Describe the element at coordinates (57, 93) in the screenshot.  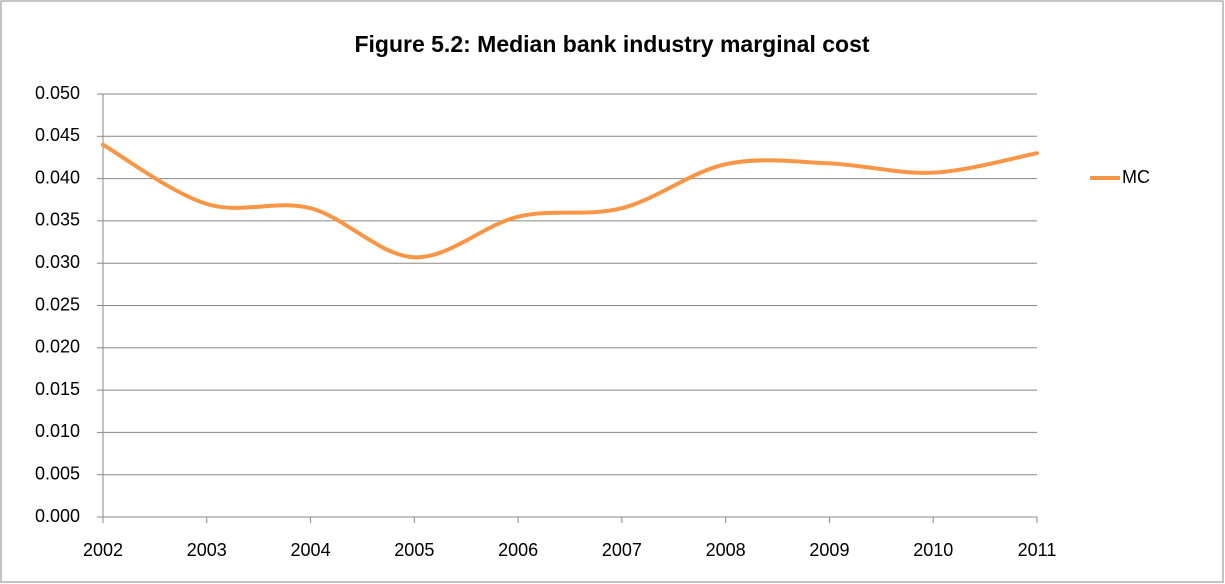
I see `y-tick-label: 0.050` at that location.